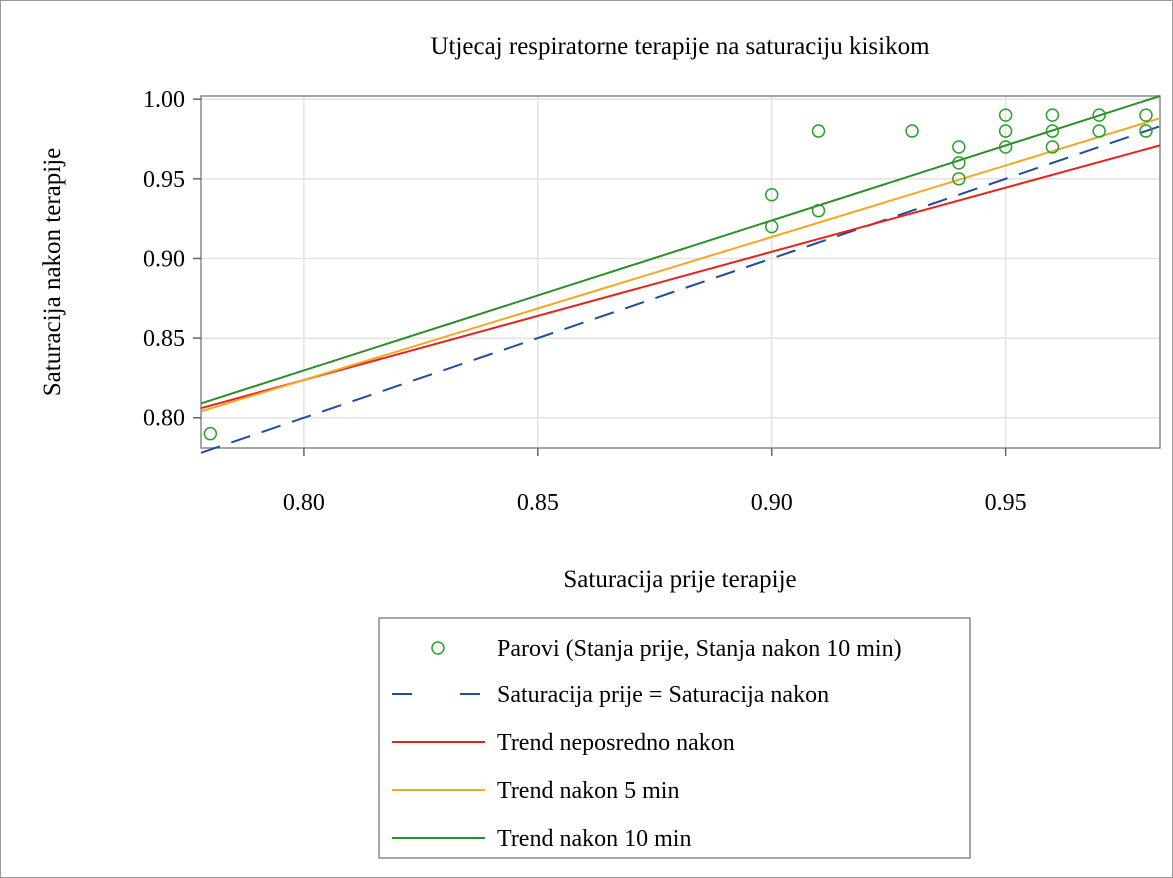  I want to click on y-tick-label: 0.95, so click(164, 180).